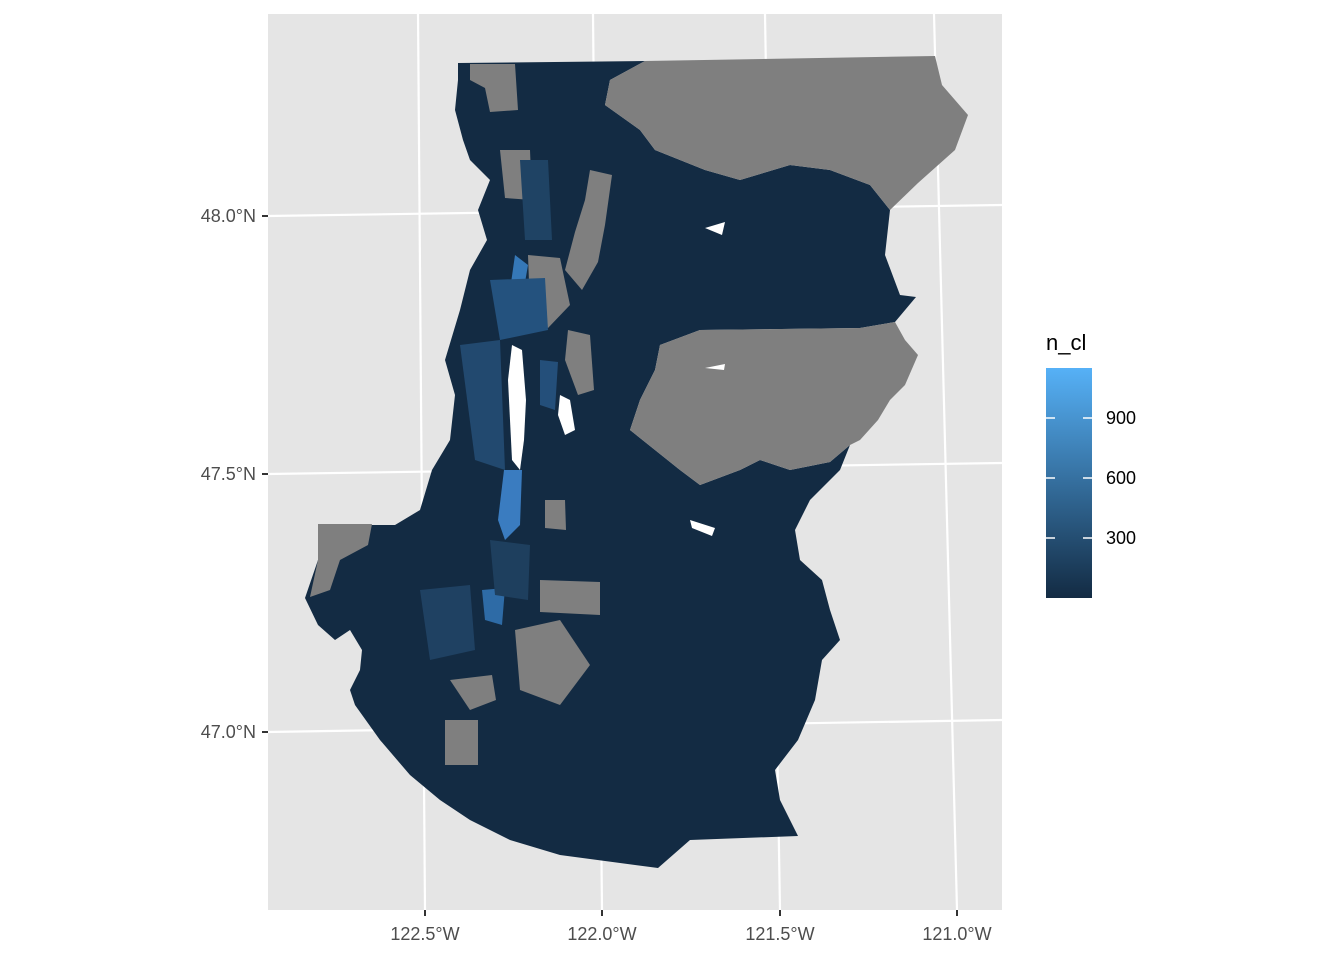 The width and height of the screenshot is (1344, 960). Describe the element at coordinates (1121, 418) in the screenshot. I see `legend-tick-label: 900` at that location.